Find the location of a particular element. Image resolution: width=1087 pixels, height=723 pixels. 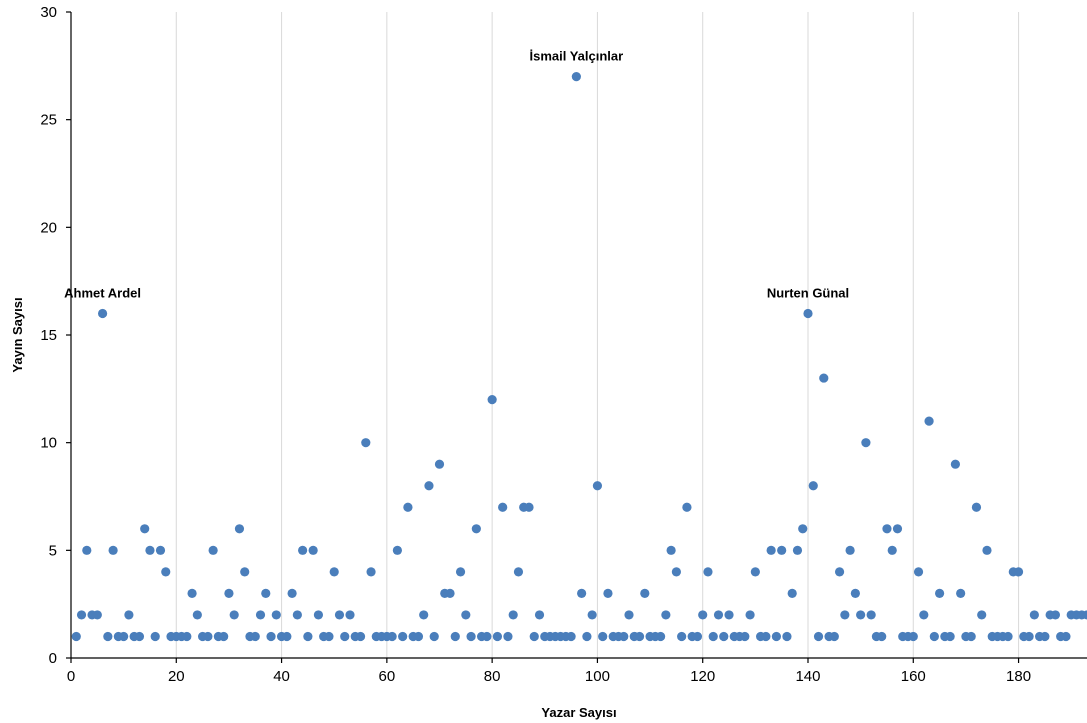

x-axis-label: Yazar Sayısı is located at coordinates (578, 712).